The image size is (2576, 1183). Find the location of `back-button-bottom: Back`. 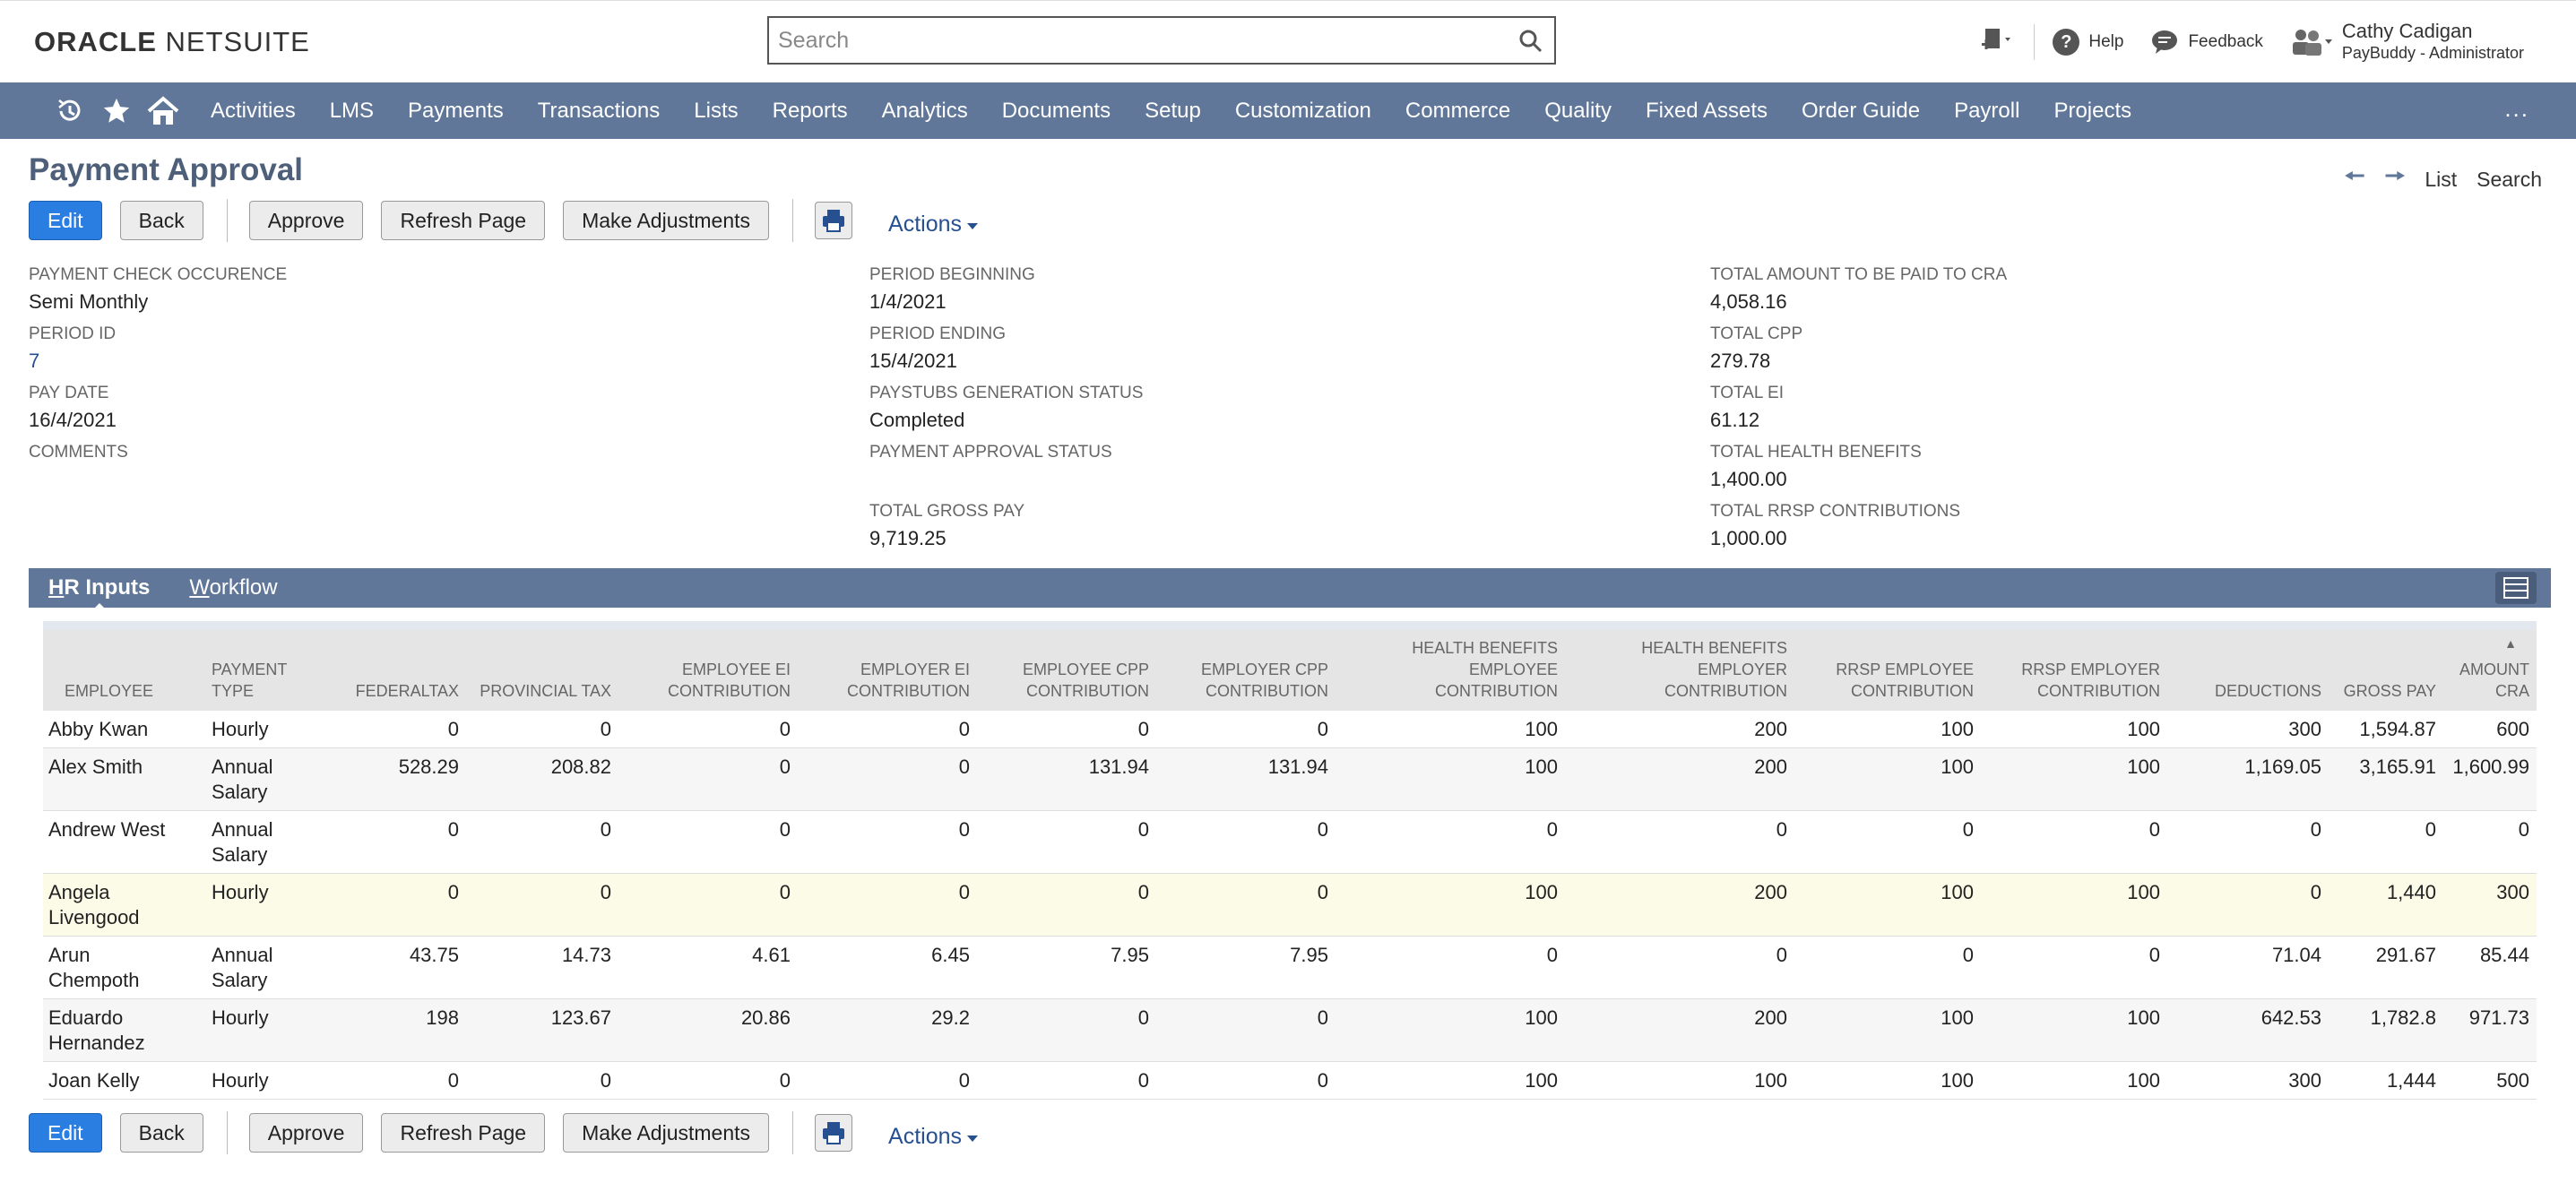

back-button-bottom: Back is located at coordinates (161, 1133).